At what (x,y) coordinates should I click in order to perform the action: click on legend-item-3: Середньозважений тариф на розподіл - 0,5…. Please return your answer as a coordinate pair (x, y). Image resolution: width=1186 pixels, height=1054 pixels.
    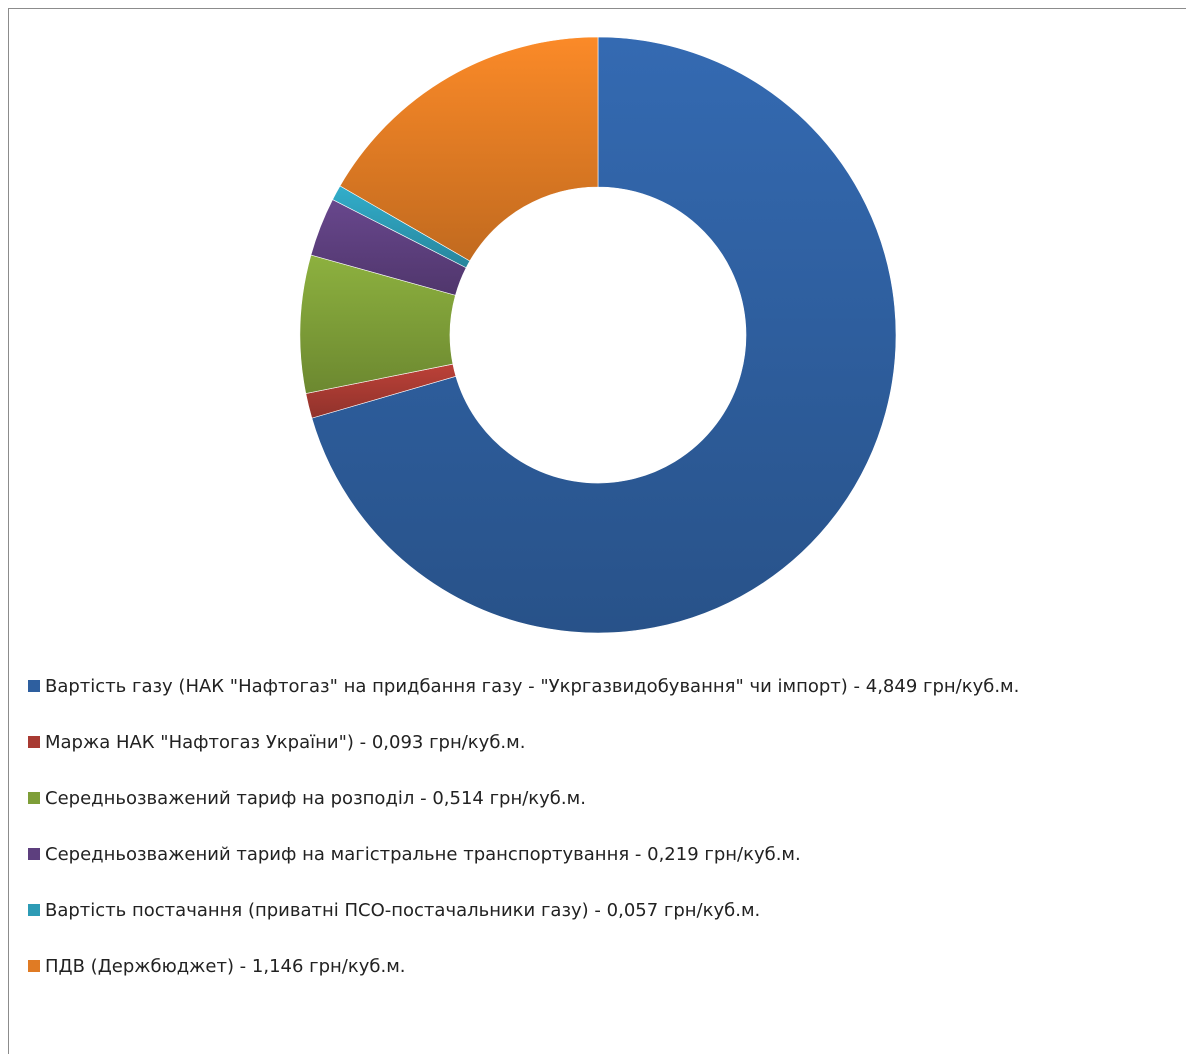
    Looking at the image, I should click on (607, 798).